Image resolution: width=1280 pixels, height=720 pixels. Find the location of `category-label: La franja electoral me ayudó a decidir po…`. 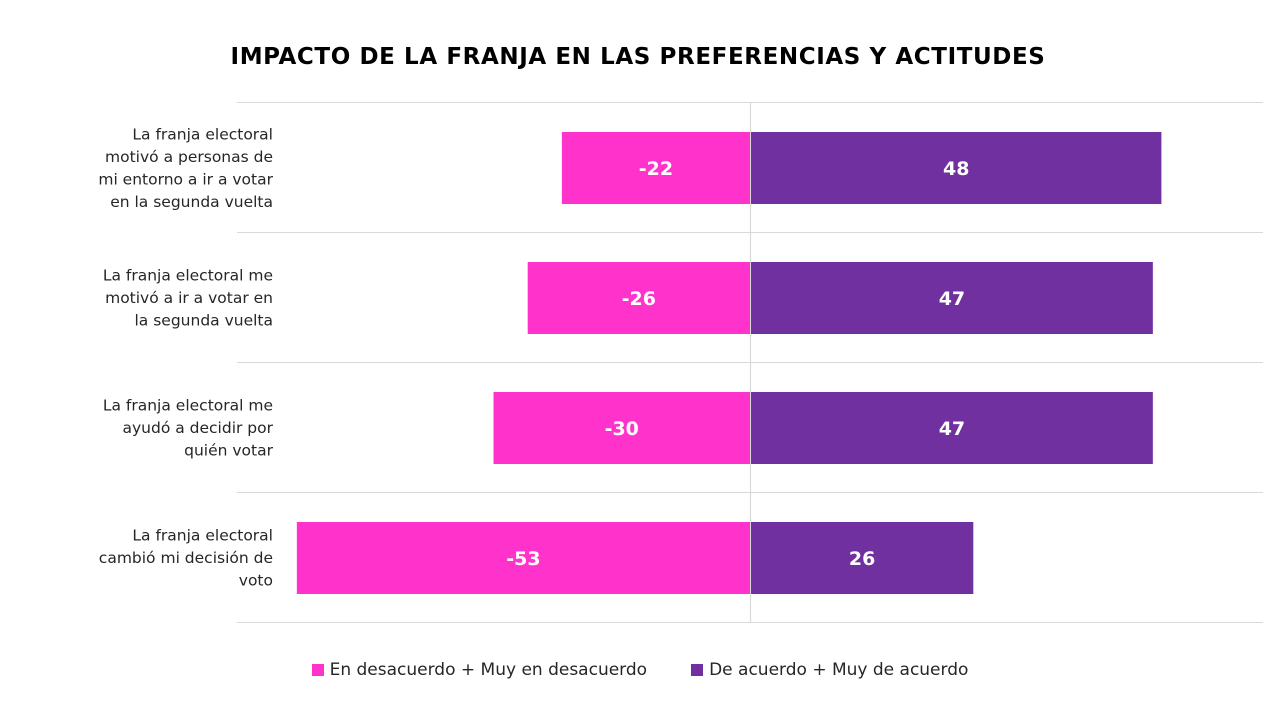

category-label: La franja electoral me ayudó a decidir po… is located at coordinates (188, 428).